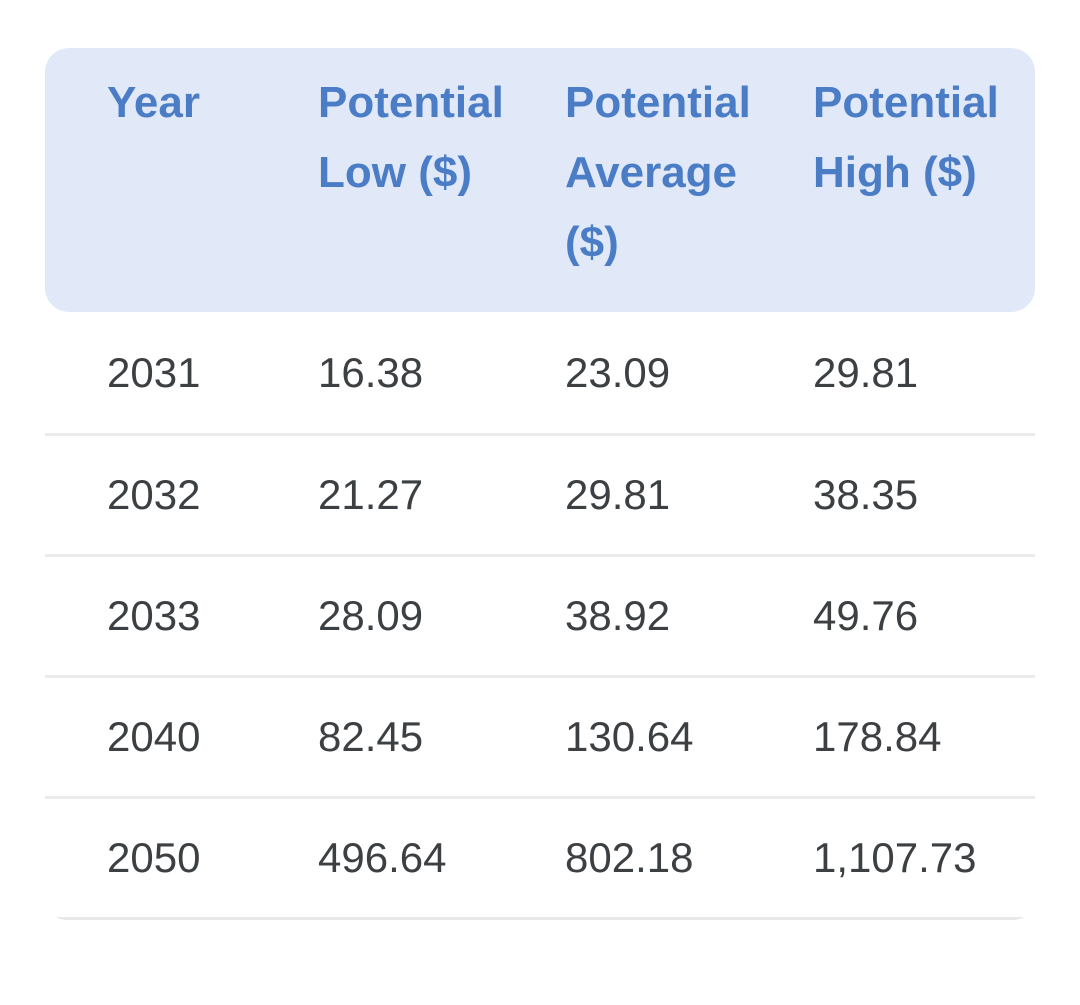 The width and height of the screenshot is (1080, 1005). What do you see at coordinates (181, 372) in the screenshot?
I see `cell-year: 2031` at bounding box center [181, 372].